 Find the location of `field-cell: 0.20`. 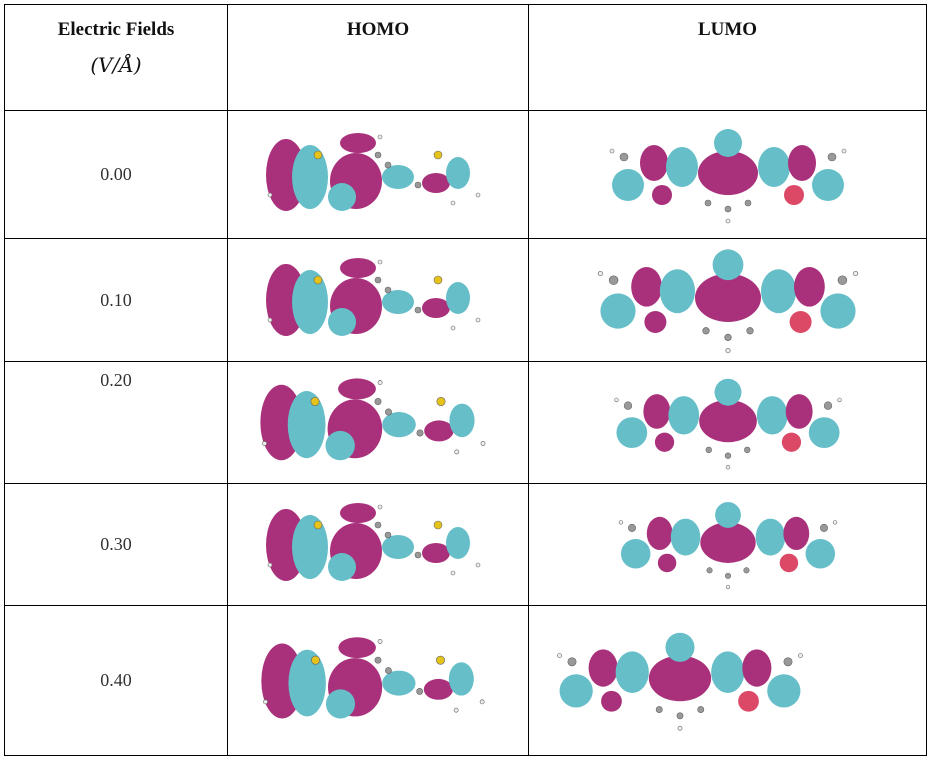

field-cell: 0.20 is located at coordinates (116, 422).